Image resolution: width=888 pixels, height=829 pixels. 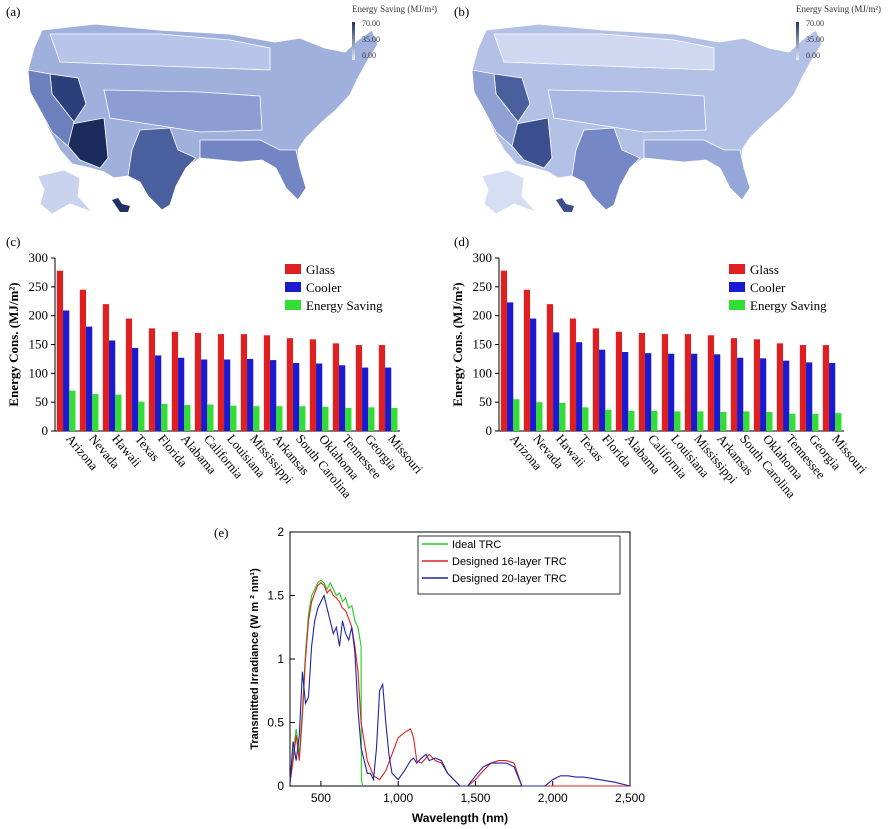 What do you see at coordinates (483, 286) in the screenshot?
I see `y-tick-label: 250` at bounding box center [483, 286].